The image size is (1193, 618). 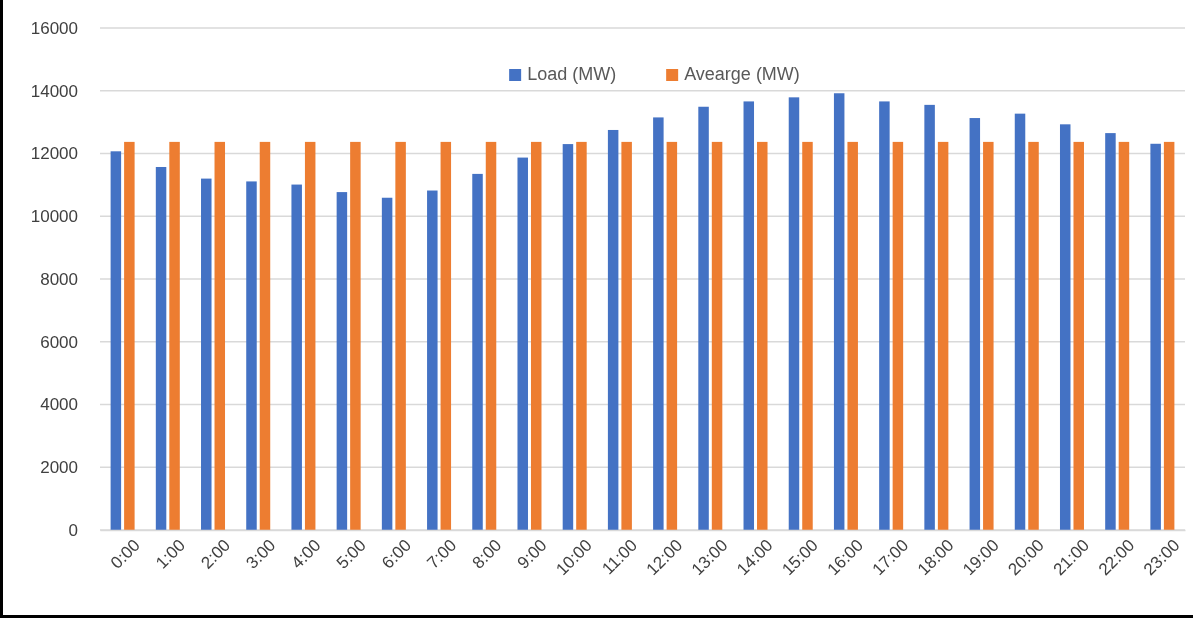 What do you see at coordinates (59, 342) in the screenshot?
I see `y-tick-label: 6000` at bounding box center [59, 342].